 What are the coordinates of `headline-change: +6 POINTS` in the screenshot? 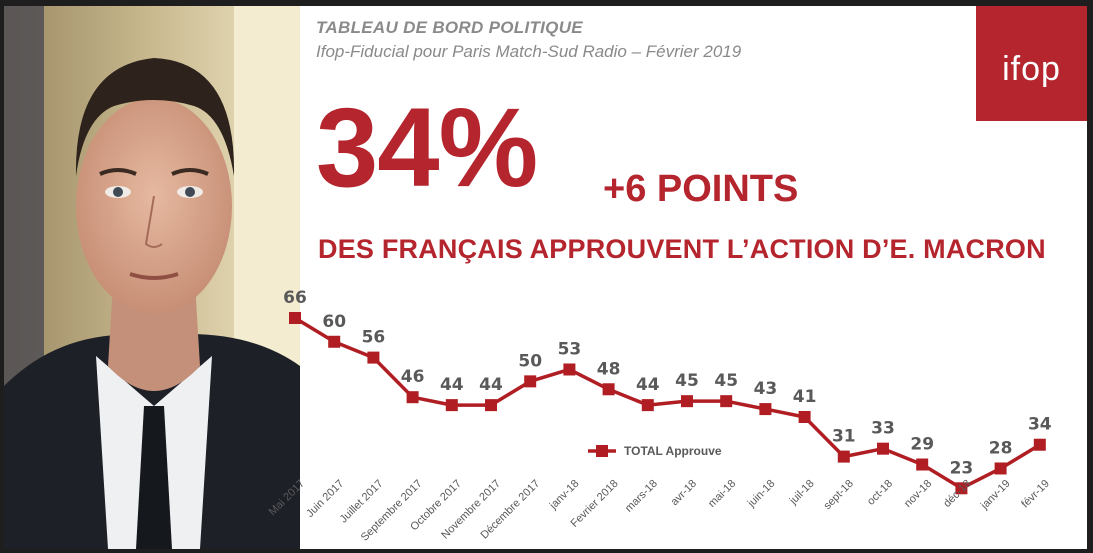 It's located at (701, 189).